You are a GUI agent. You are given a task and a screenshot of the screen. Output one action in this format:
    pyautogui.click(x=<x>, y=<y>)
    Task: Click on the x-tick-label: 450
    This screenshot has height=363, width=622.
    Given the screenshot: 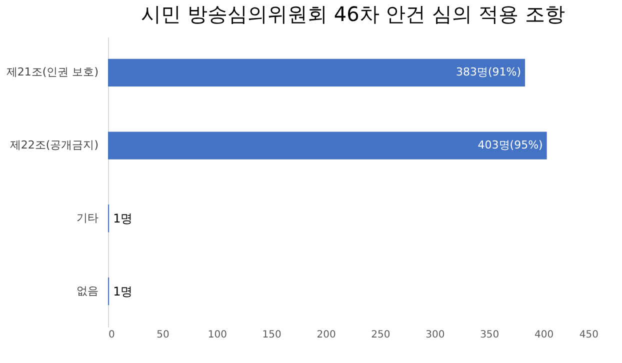 What is the action you would take?
    pyautogui.click(x=588, y=335)
    